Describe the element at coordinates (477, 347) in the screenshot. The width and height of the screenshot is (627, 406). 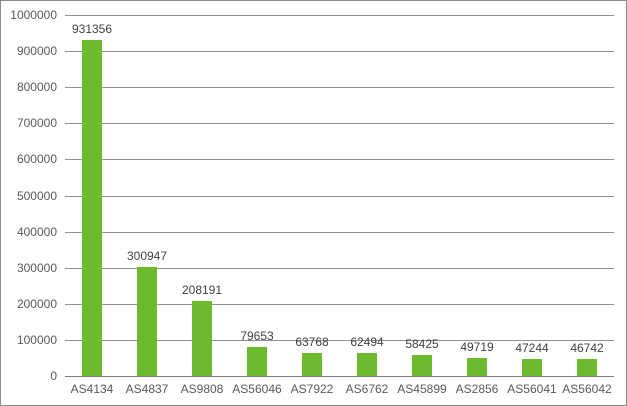
I see `bar-value-label: 49719` at that location.